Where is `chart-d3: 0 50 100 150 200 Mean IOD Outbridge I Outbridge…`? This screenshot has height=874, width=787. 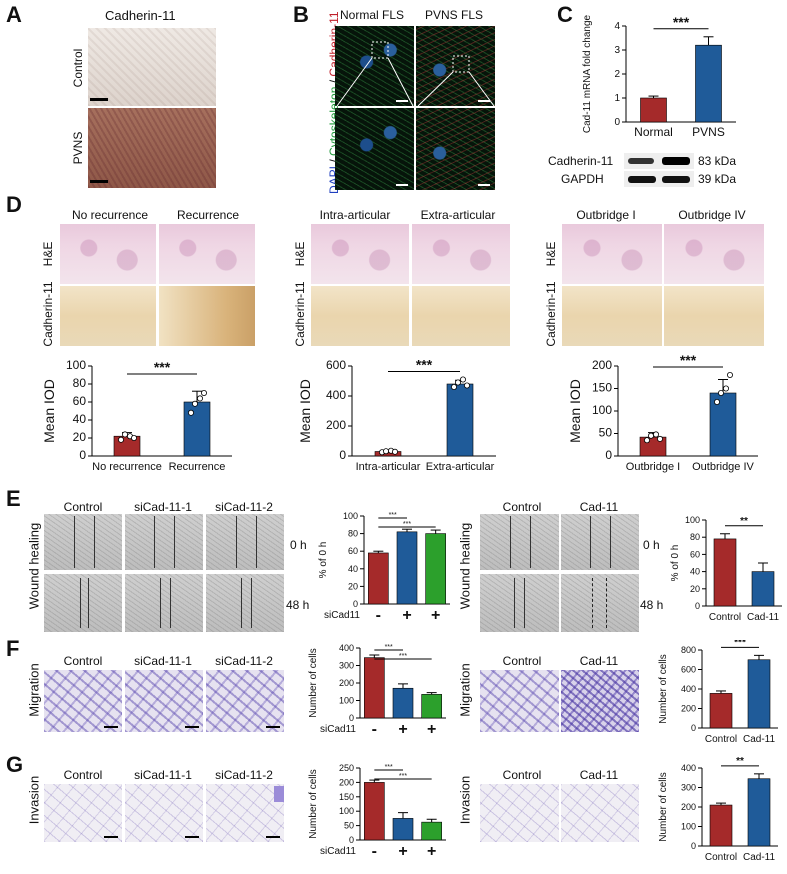
chart-d3: 0 50 100 150 200 Mean IOD Outbridge I Outbridge… is located at coordinates (662, 412).